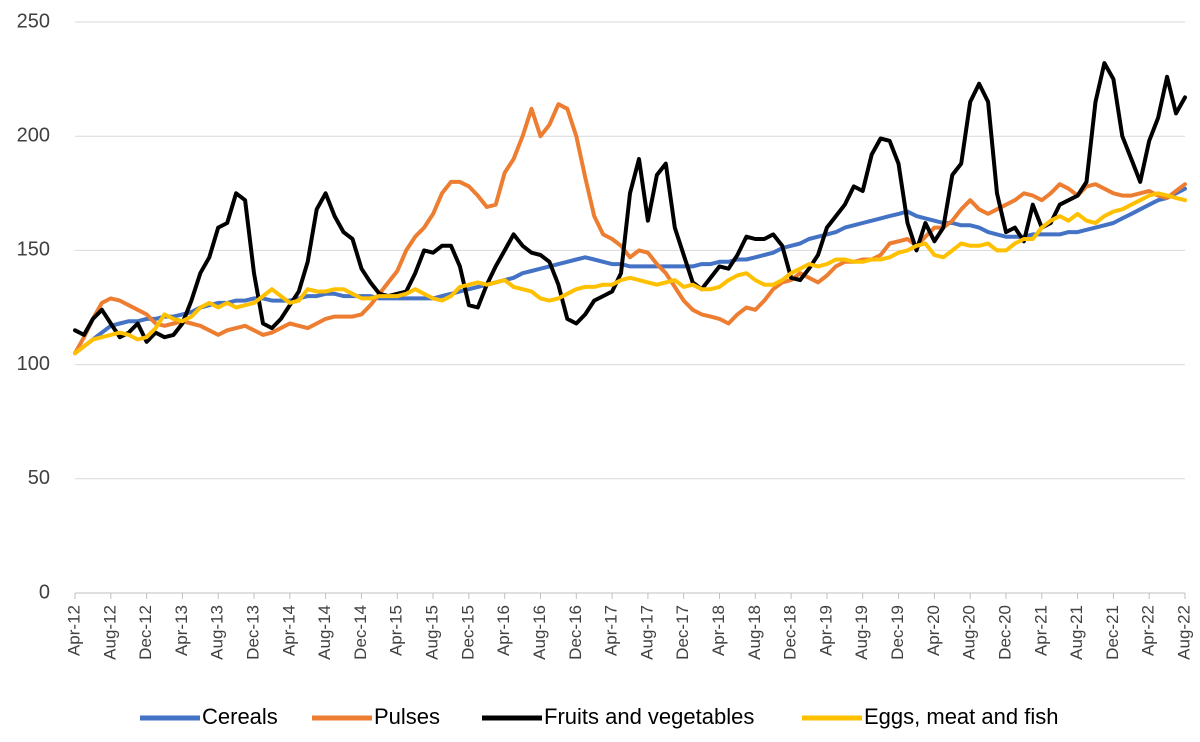 The image size is (1200, 742). What do you see at coordinates (73, 630) in the screenshot?
I see `x-tick-label: Apr-12` at bounding box center [73, 630].